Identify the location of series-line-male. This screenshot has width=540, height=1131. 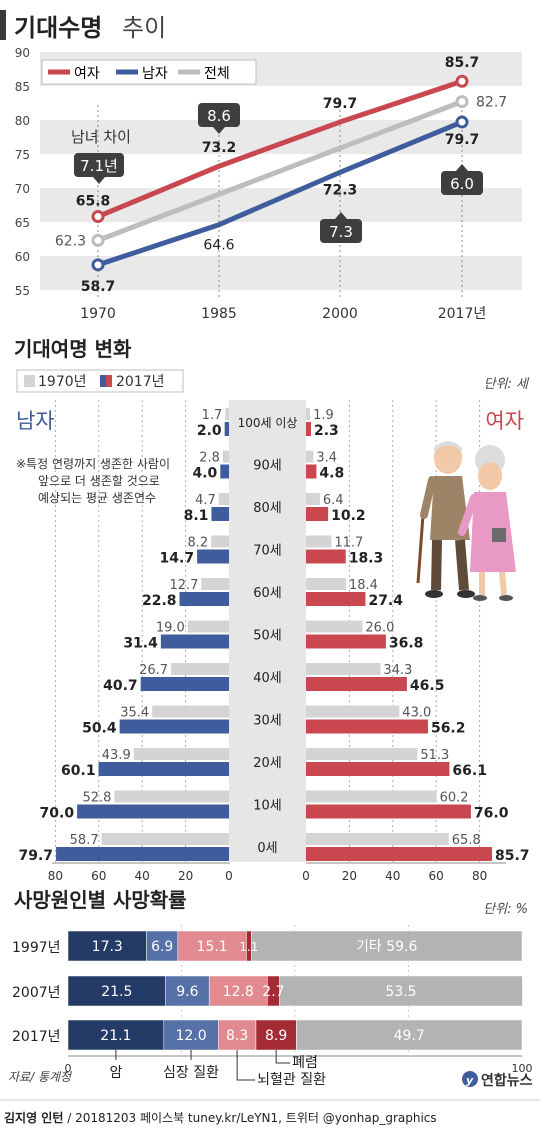
(280, 193).